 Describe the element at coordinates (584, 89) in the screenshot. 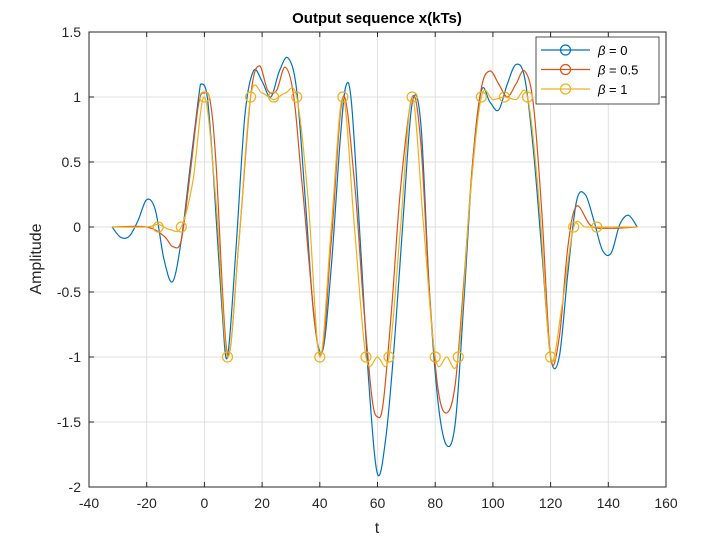

I see `legend-entry-beta-1: β = 1` at that location.